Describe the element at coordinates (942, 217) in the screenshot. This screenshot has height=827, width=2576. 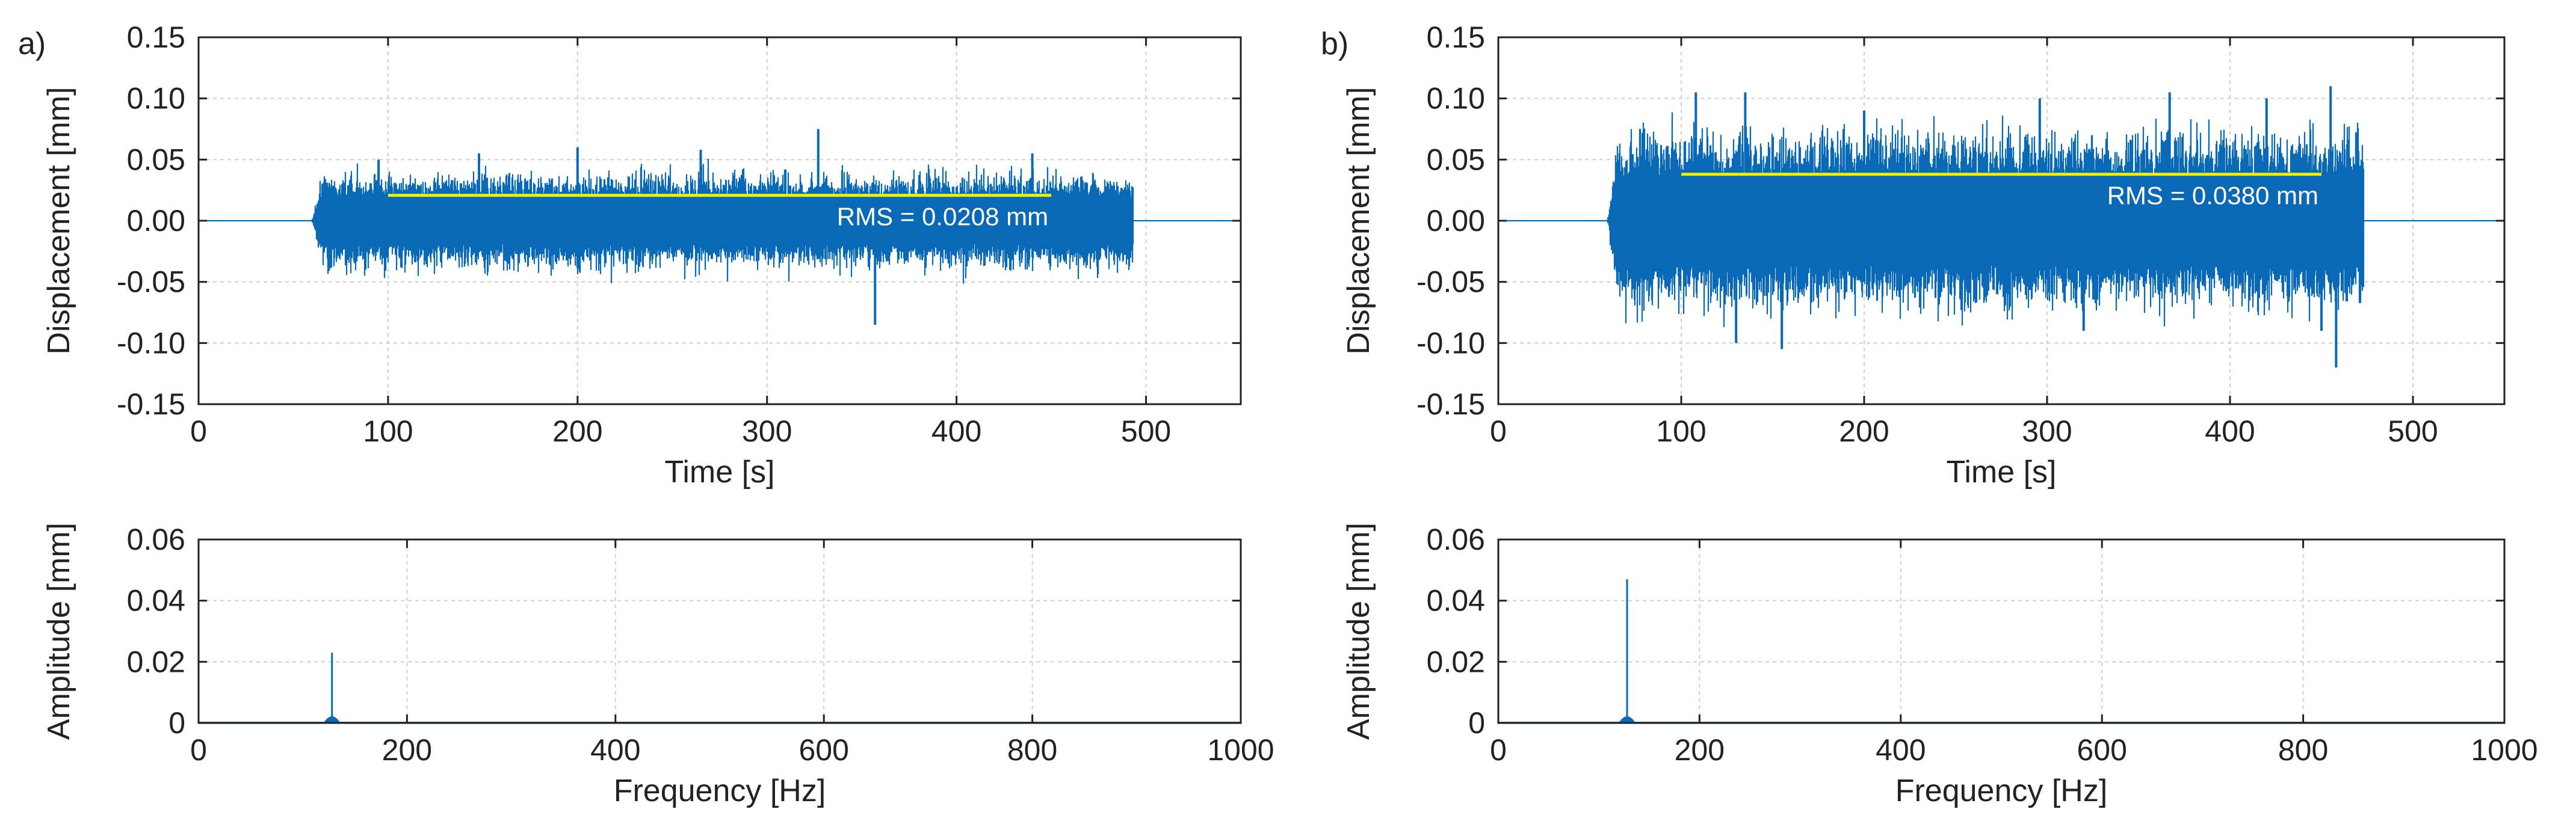
I see `rms-label: RMS = 0.0208 mm` at that location.